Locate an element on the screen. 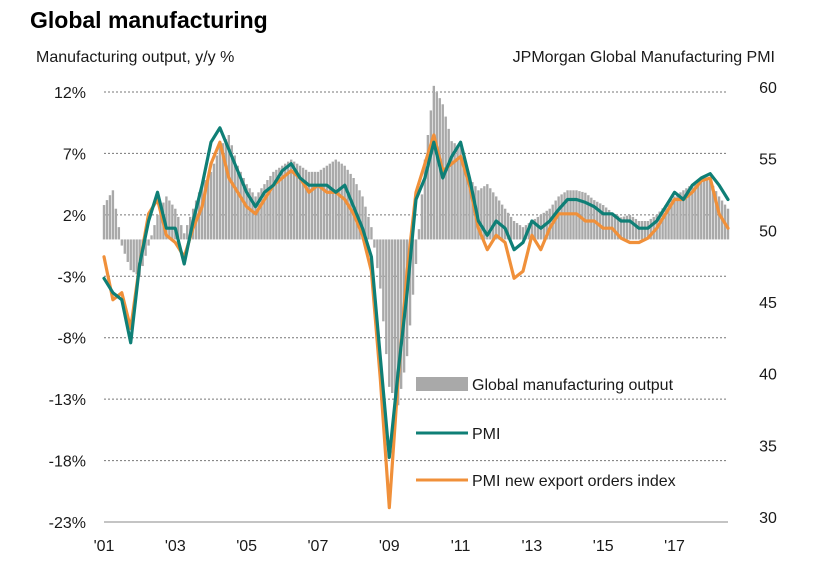 The height and width of the screenshot is (573, 831). right-tick-label: 55 is located at coordinates (768, 160).